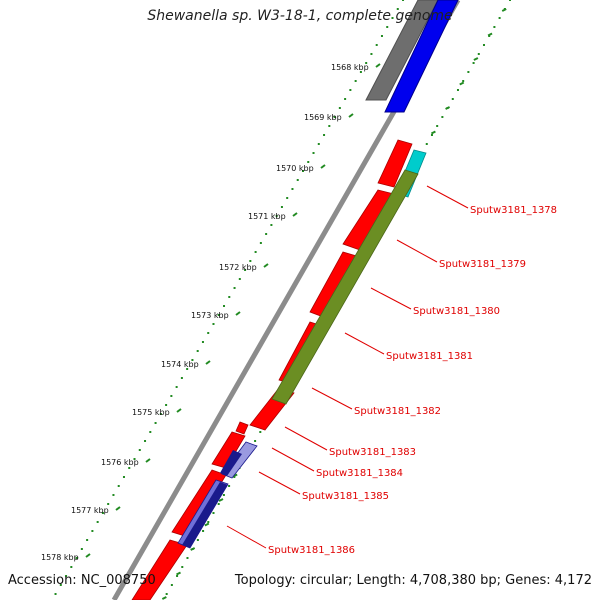 This screenshot has height=600, width=600. Describe the element at coordinates (60, 557) in the screenshot. I see `scale-label: 1578 kbp` at that location.